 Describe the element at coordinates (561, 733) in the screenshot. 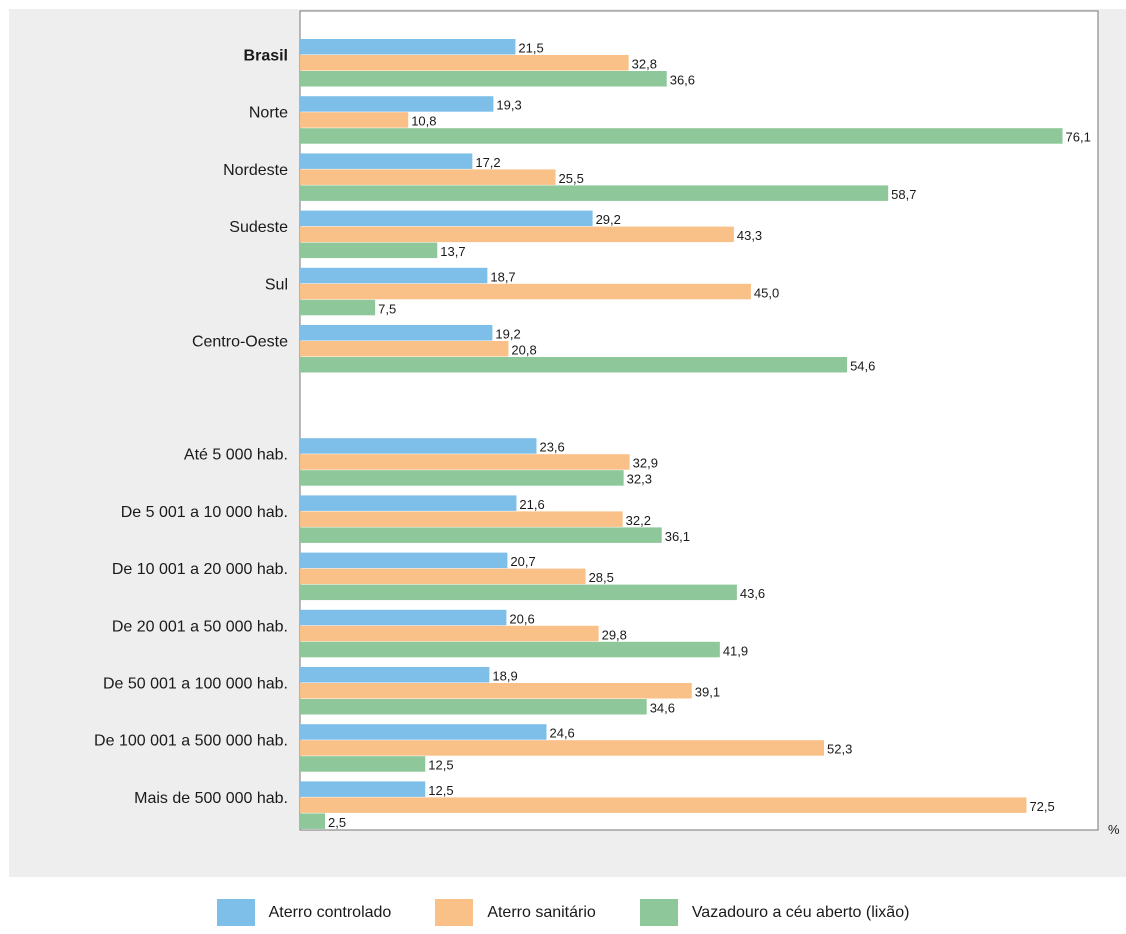

I see `value-label: 24,6` at that location.